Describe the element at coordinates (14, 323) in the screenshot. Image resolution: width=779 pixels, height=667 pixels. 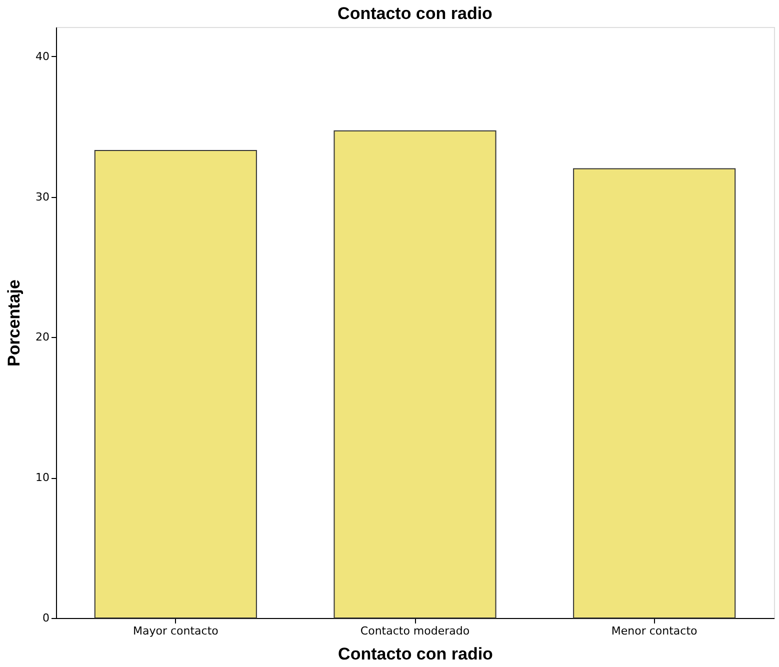
I see `y-axis-title: Porcentaje` at that location.